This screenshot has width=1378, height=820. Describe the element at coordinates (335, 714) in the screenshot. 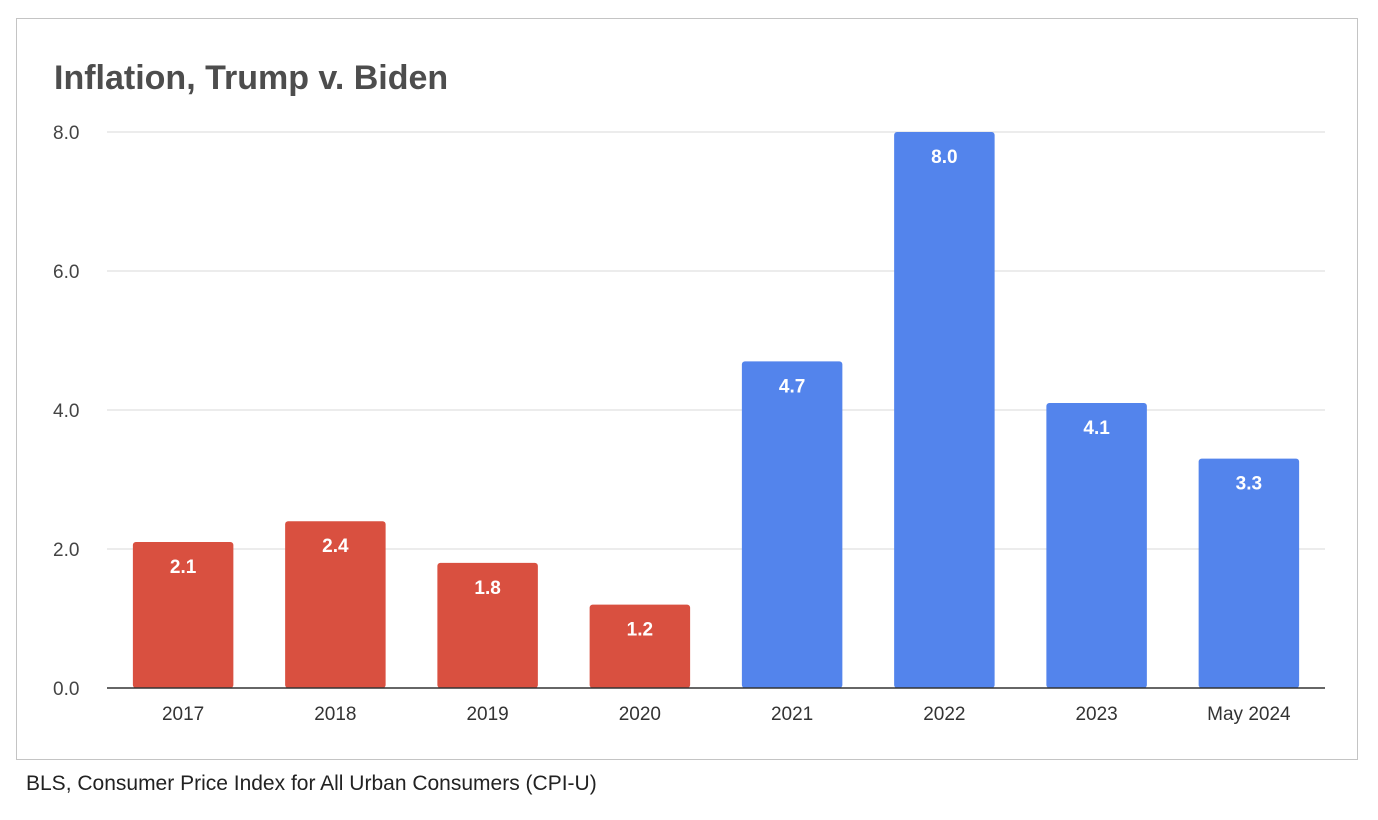

I see `x-tick-label: 2018` at that location.